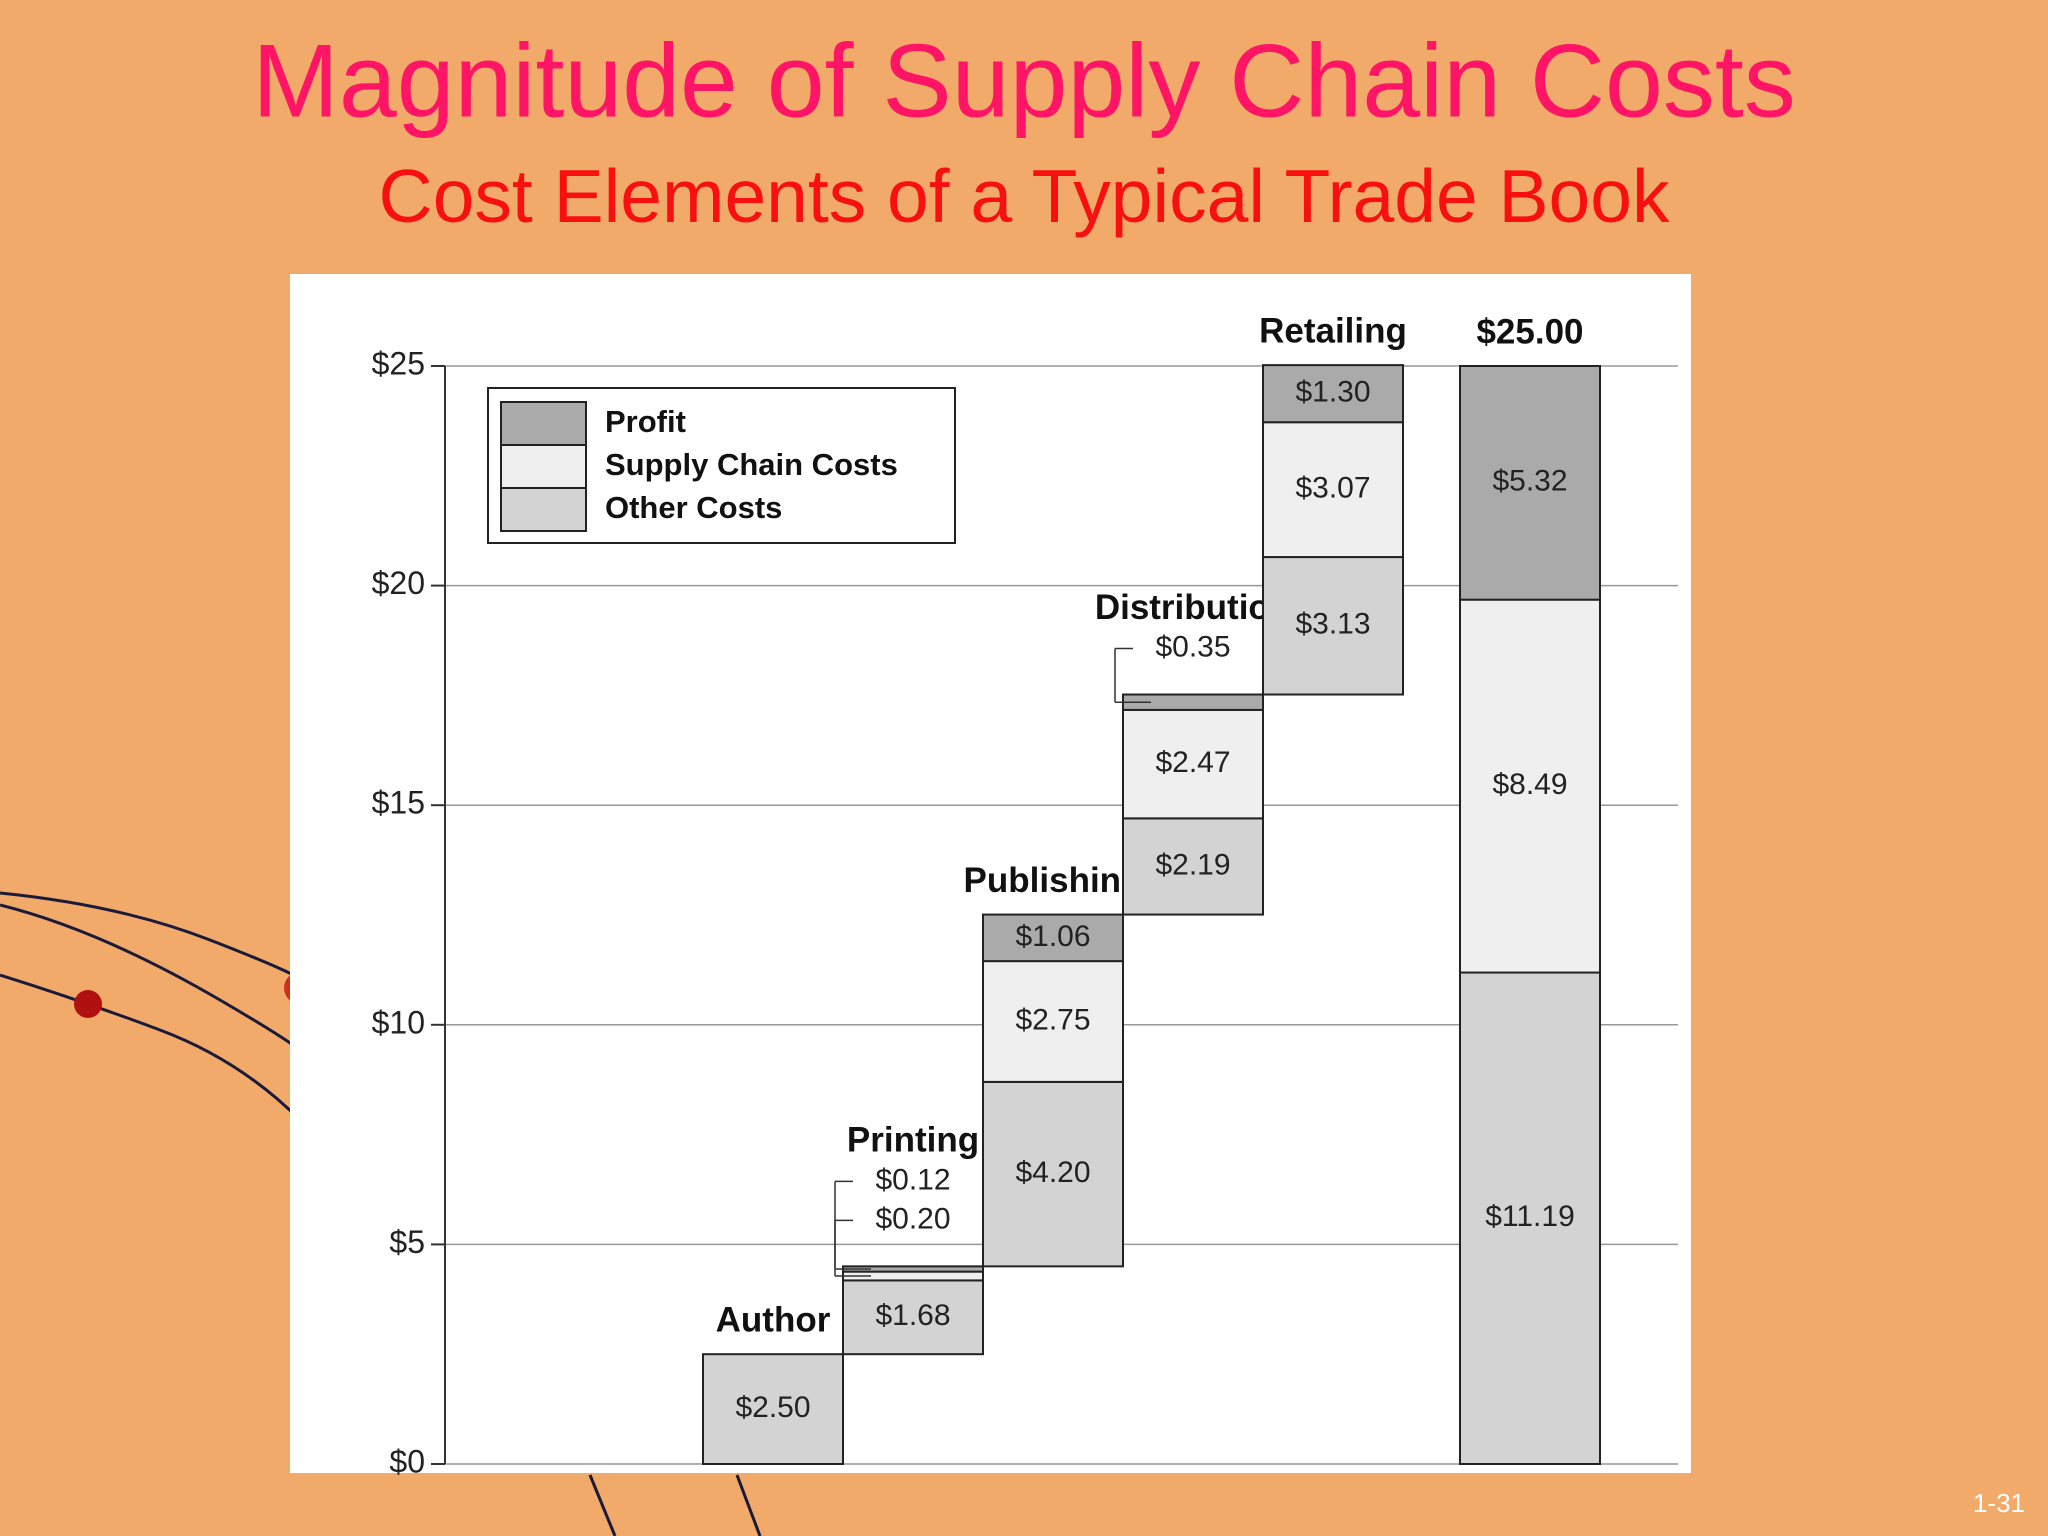  I want to click on value-label: $2.75, so click(1052, 1019).